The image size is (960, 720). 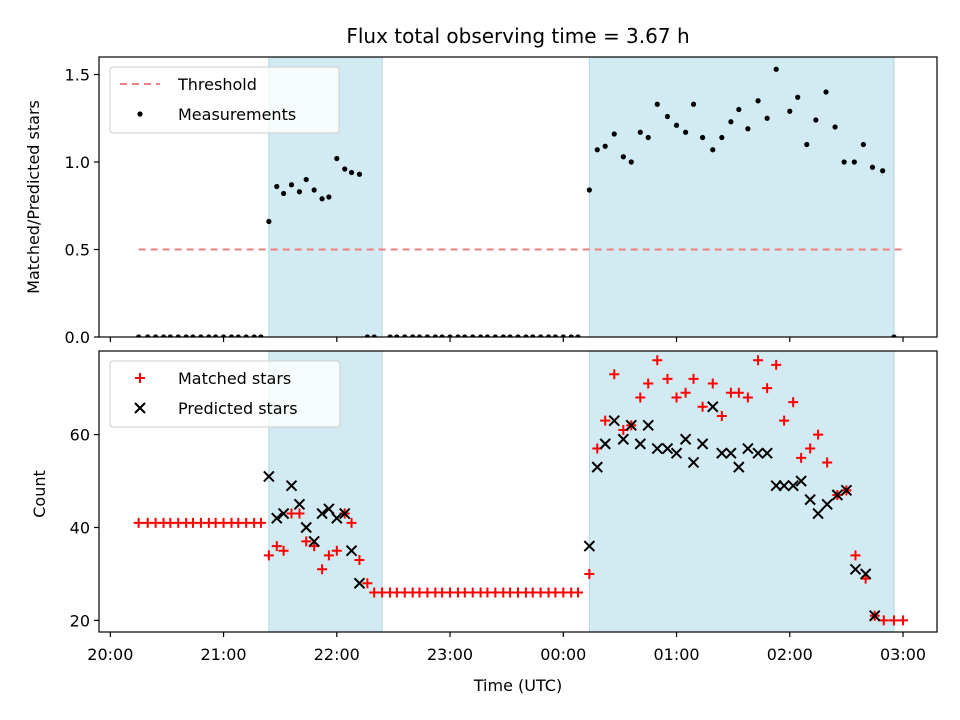 I want to click on x-tick-label: 22:00, so click(x=337, y=654).